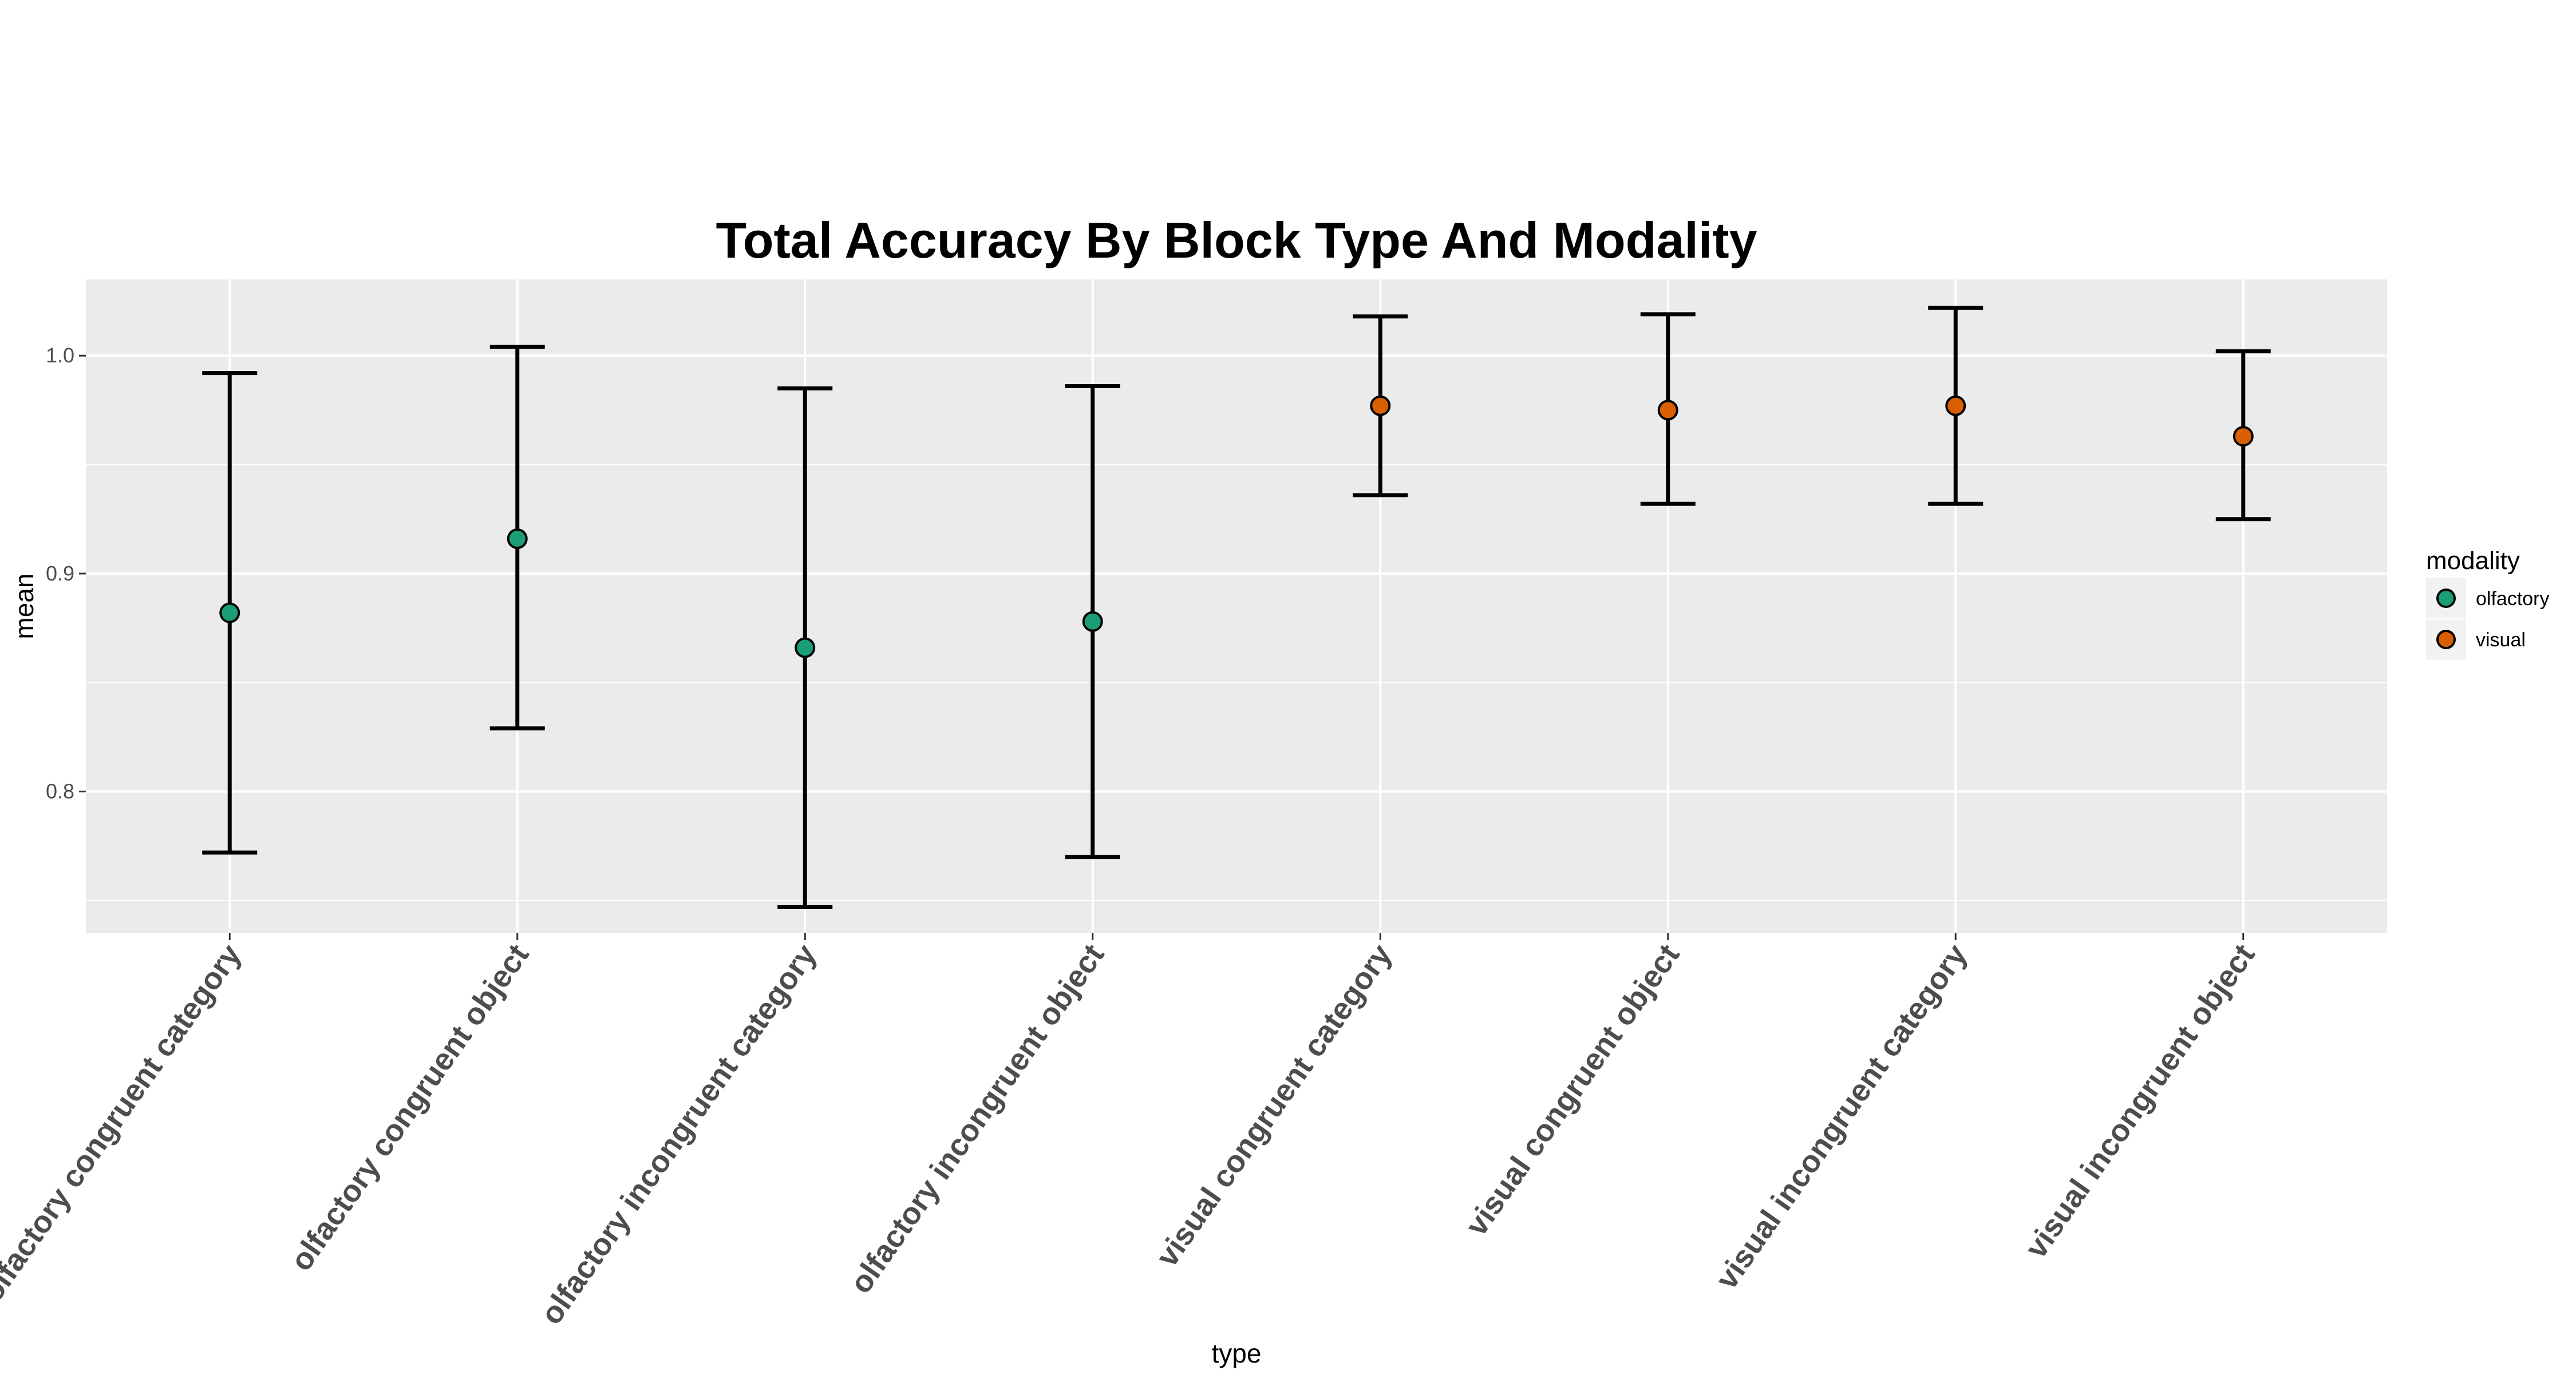 This screenshot has width=2576, height=1374. I want to click on legend-label: olfactory, so click(2513, 599).